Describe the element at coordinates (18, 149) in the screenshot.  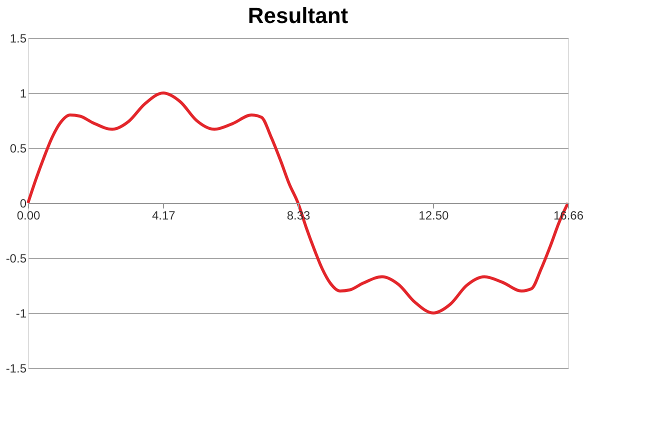
I see `y-tick-label: 0.5` at that location.